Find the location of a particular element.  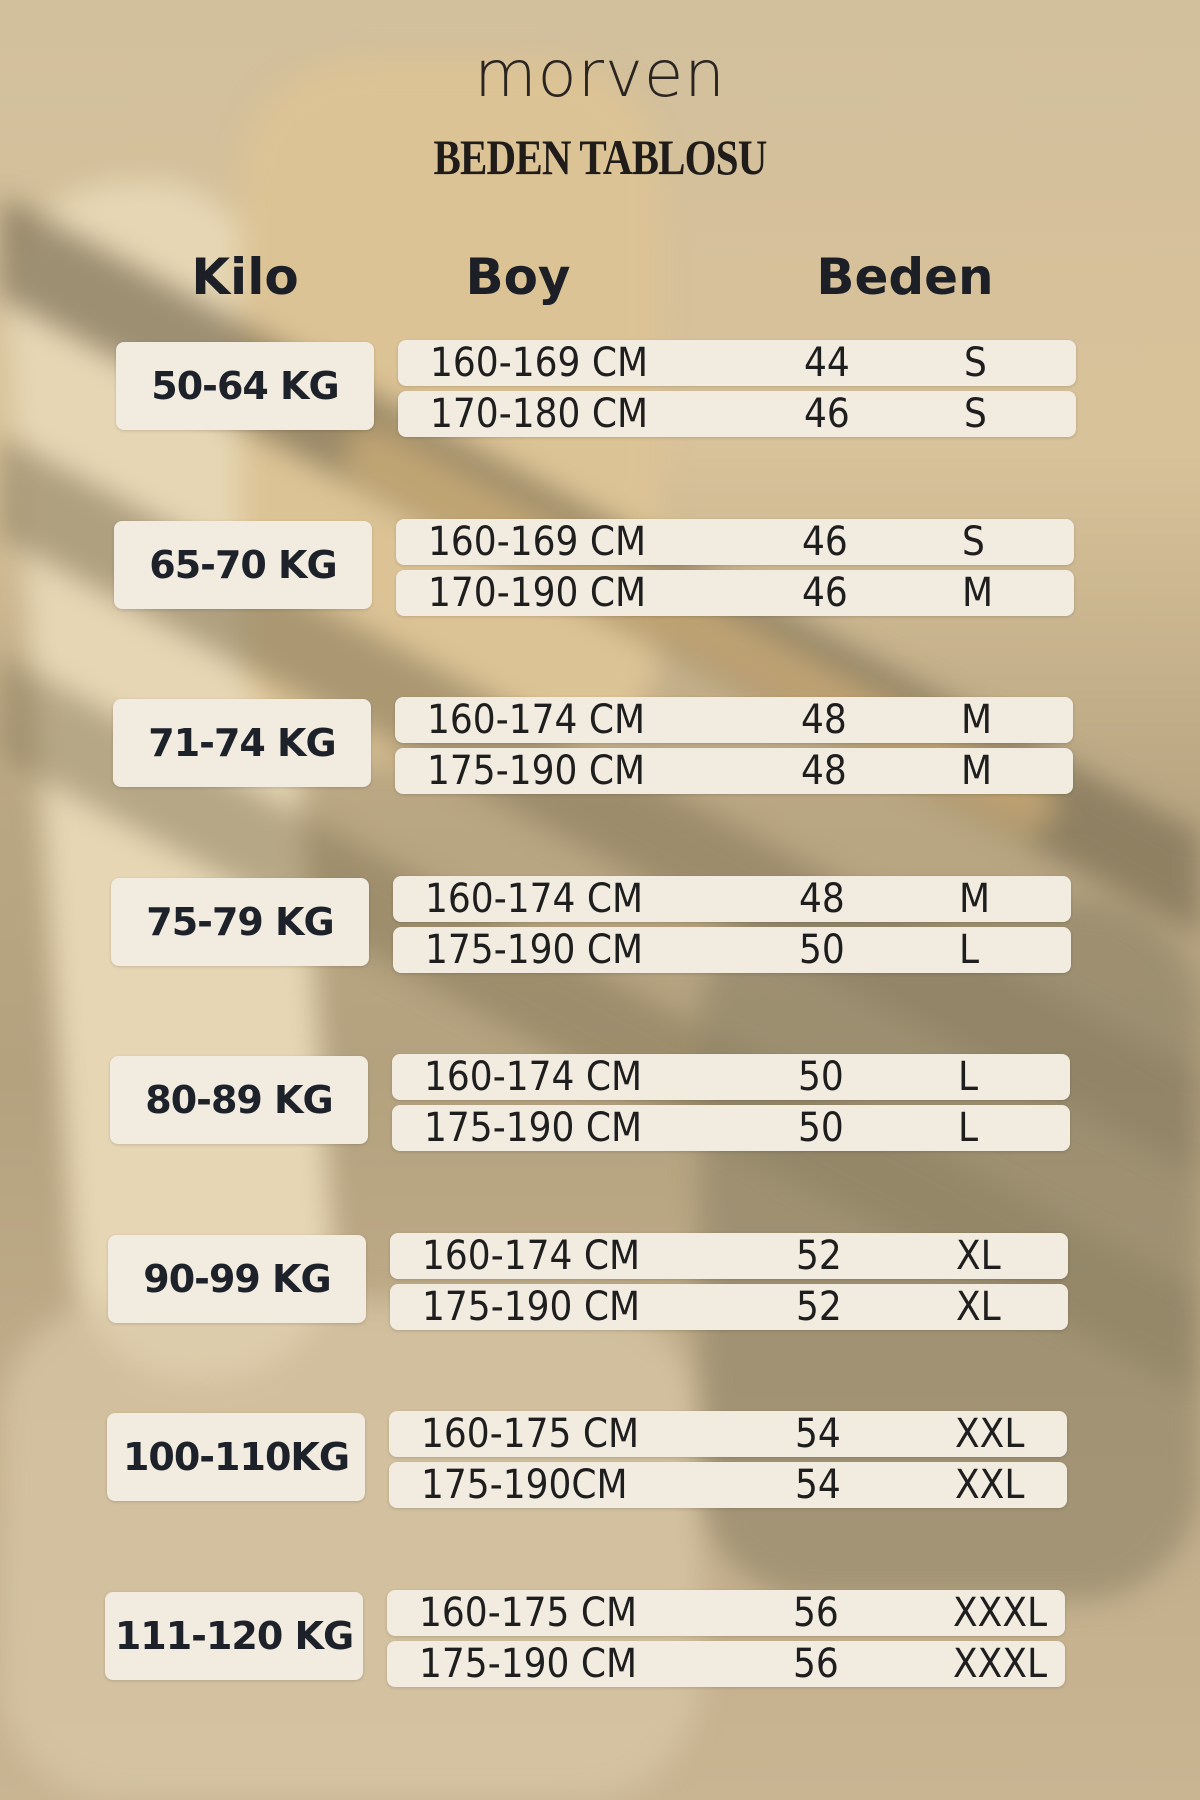

size-group: 71-74 KG 160-174 CM 48 M 175-190 CM 48 M is located at coordinates (600, 753).